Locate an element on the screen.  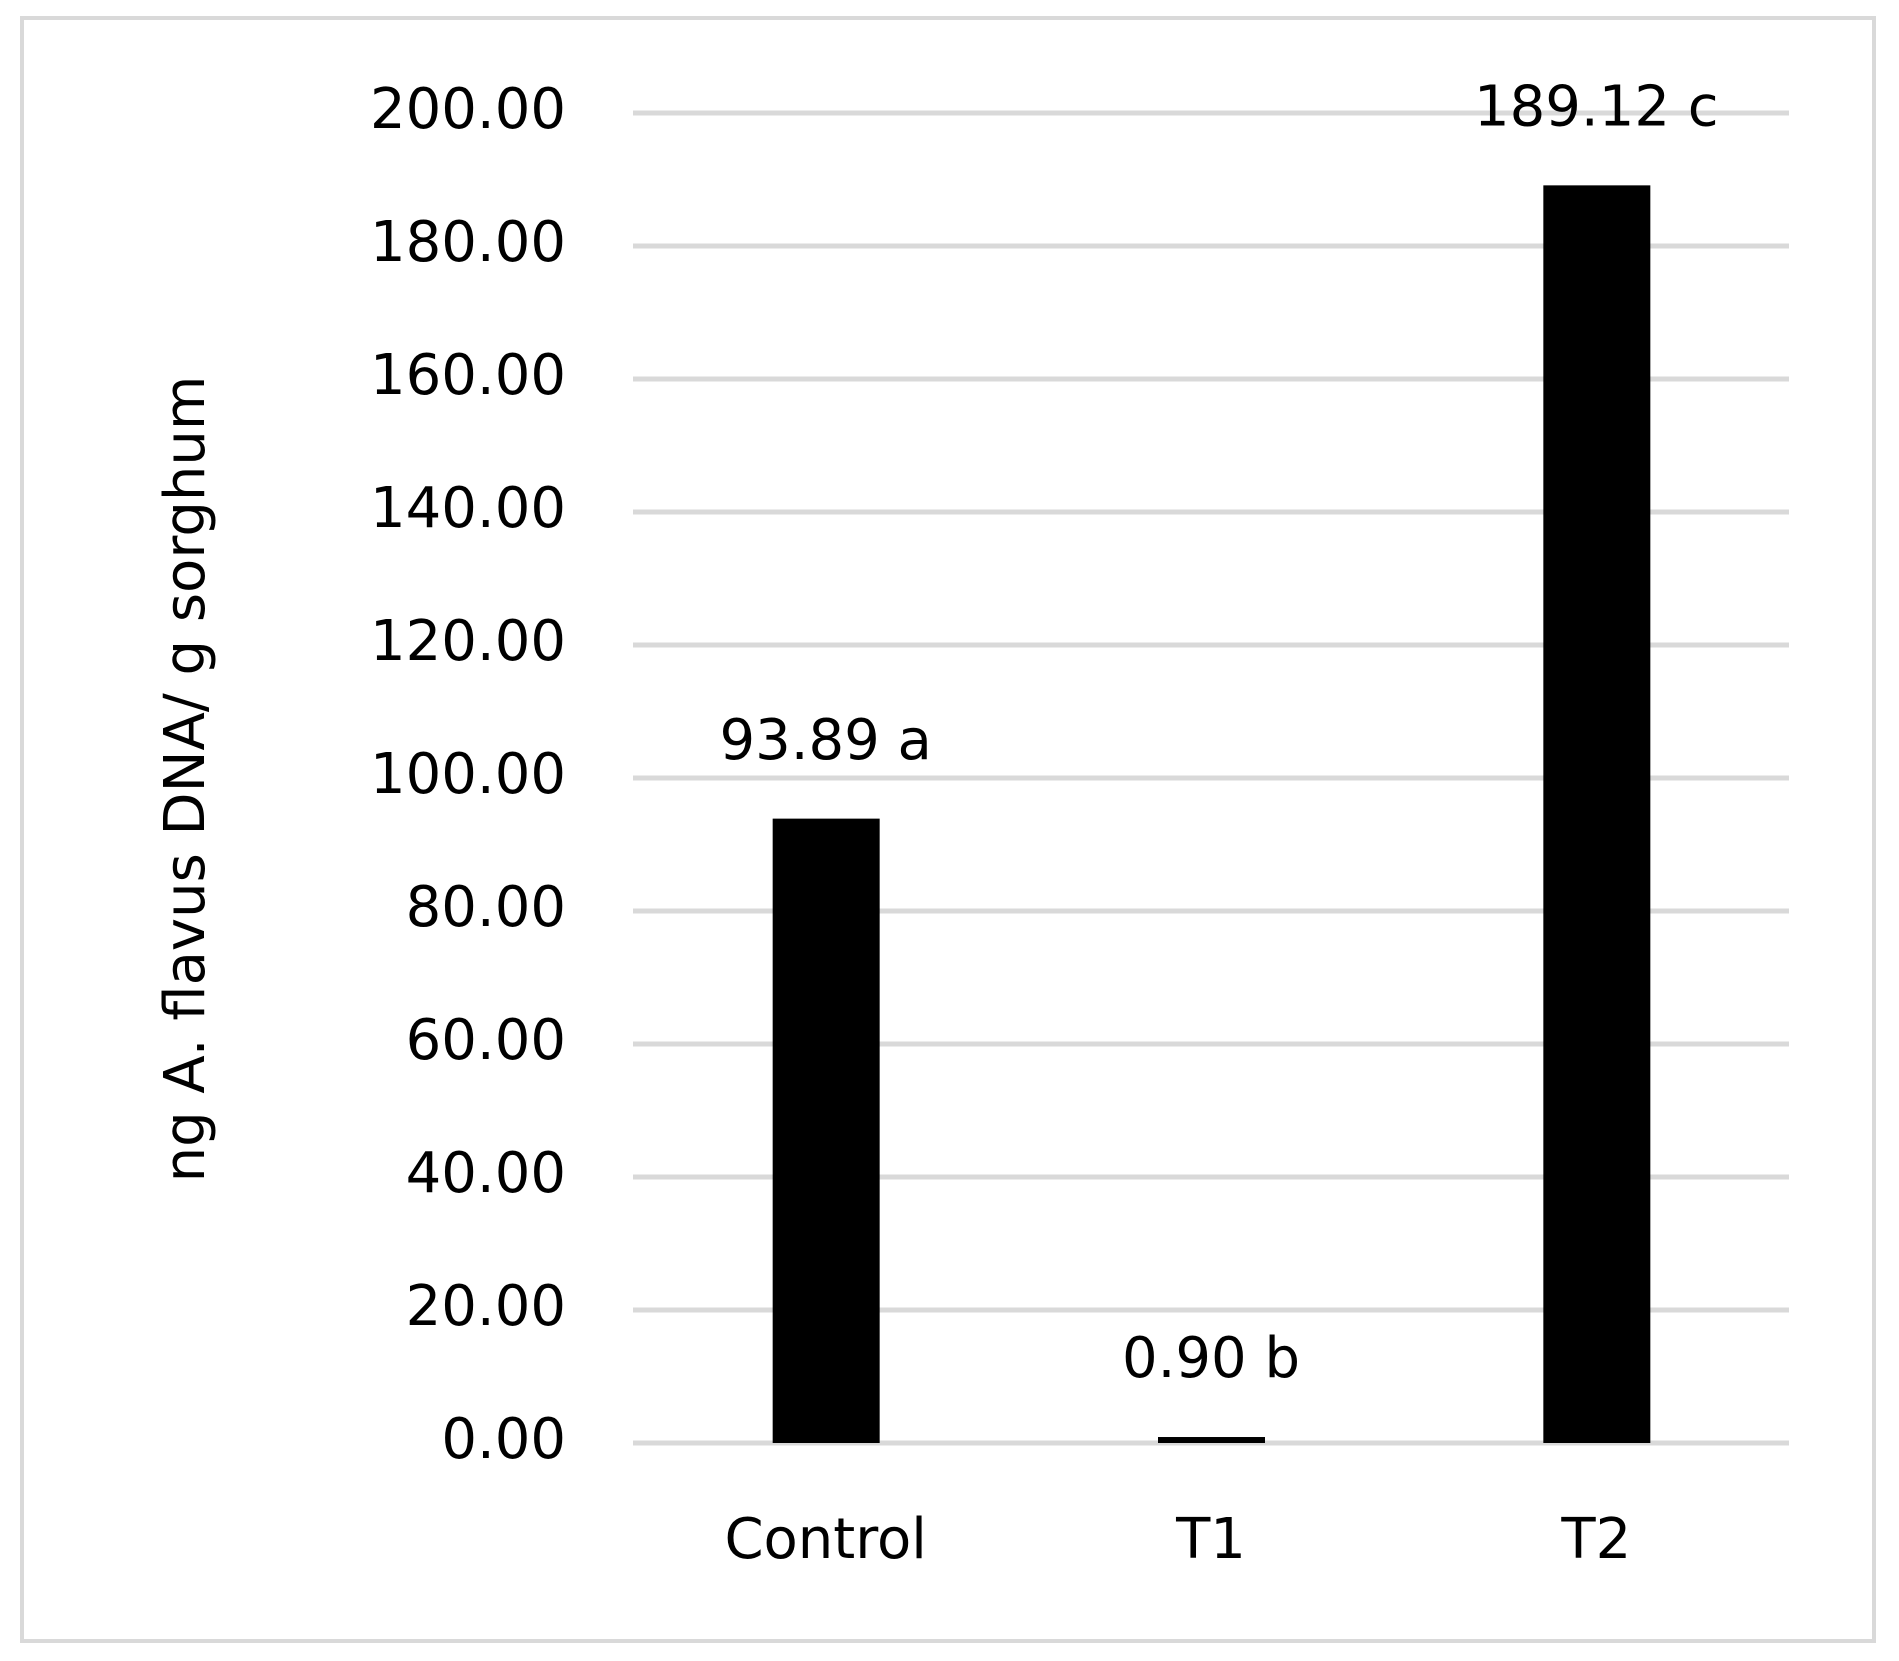
y-tick-label: 100.00 is located at coordinates (468, 774).